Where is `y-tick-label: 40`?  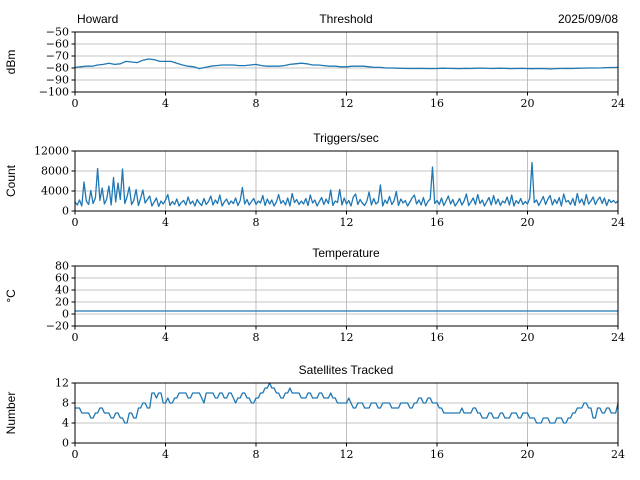 y-tick-label: 40 is located at coordinates (62, 290).